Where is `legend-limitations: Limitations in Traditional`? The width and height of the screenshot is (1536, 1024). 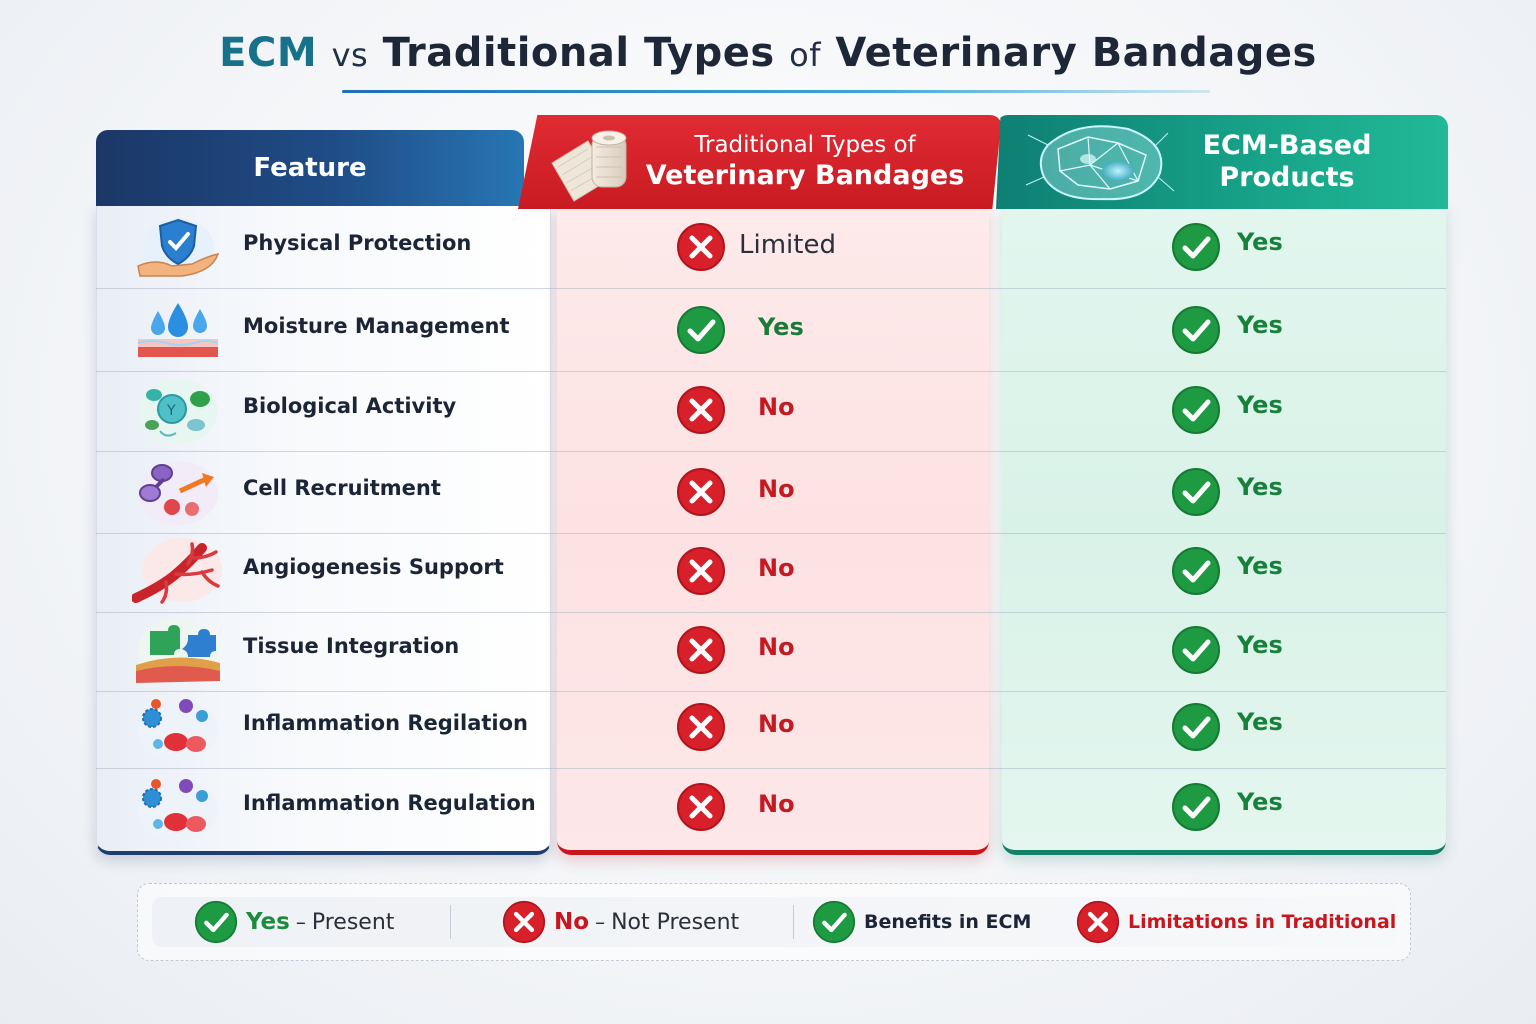 legend-limitations: Limitations in Traditional is located at coordinates (1236, 922).